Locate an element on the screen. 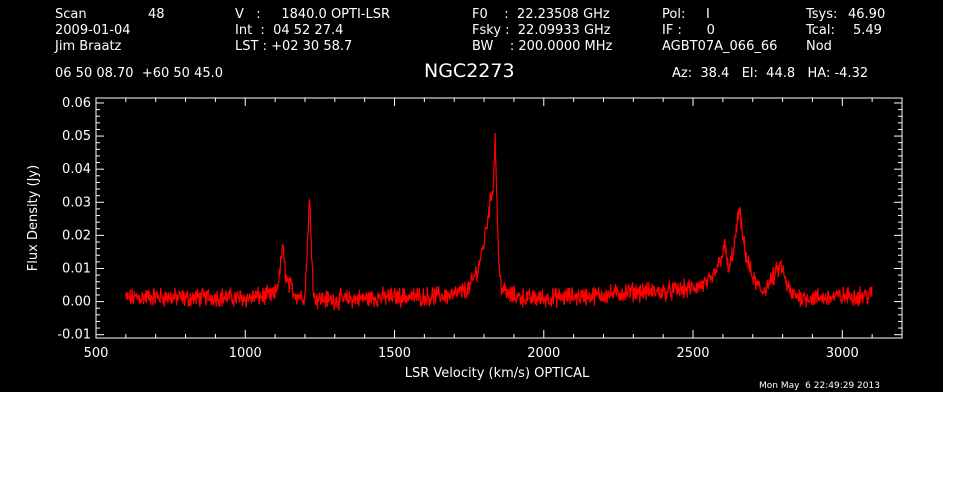 The image size is (962, 490). y-tick-label: 0.00 is located at coordinates (76, 302).